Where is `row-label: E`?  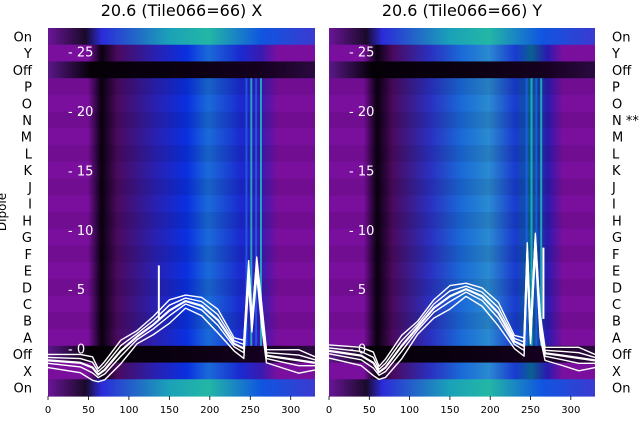 row-label: E is located at coordinates (28, 272).